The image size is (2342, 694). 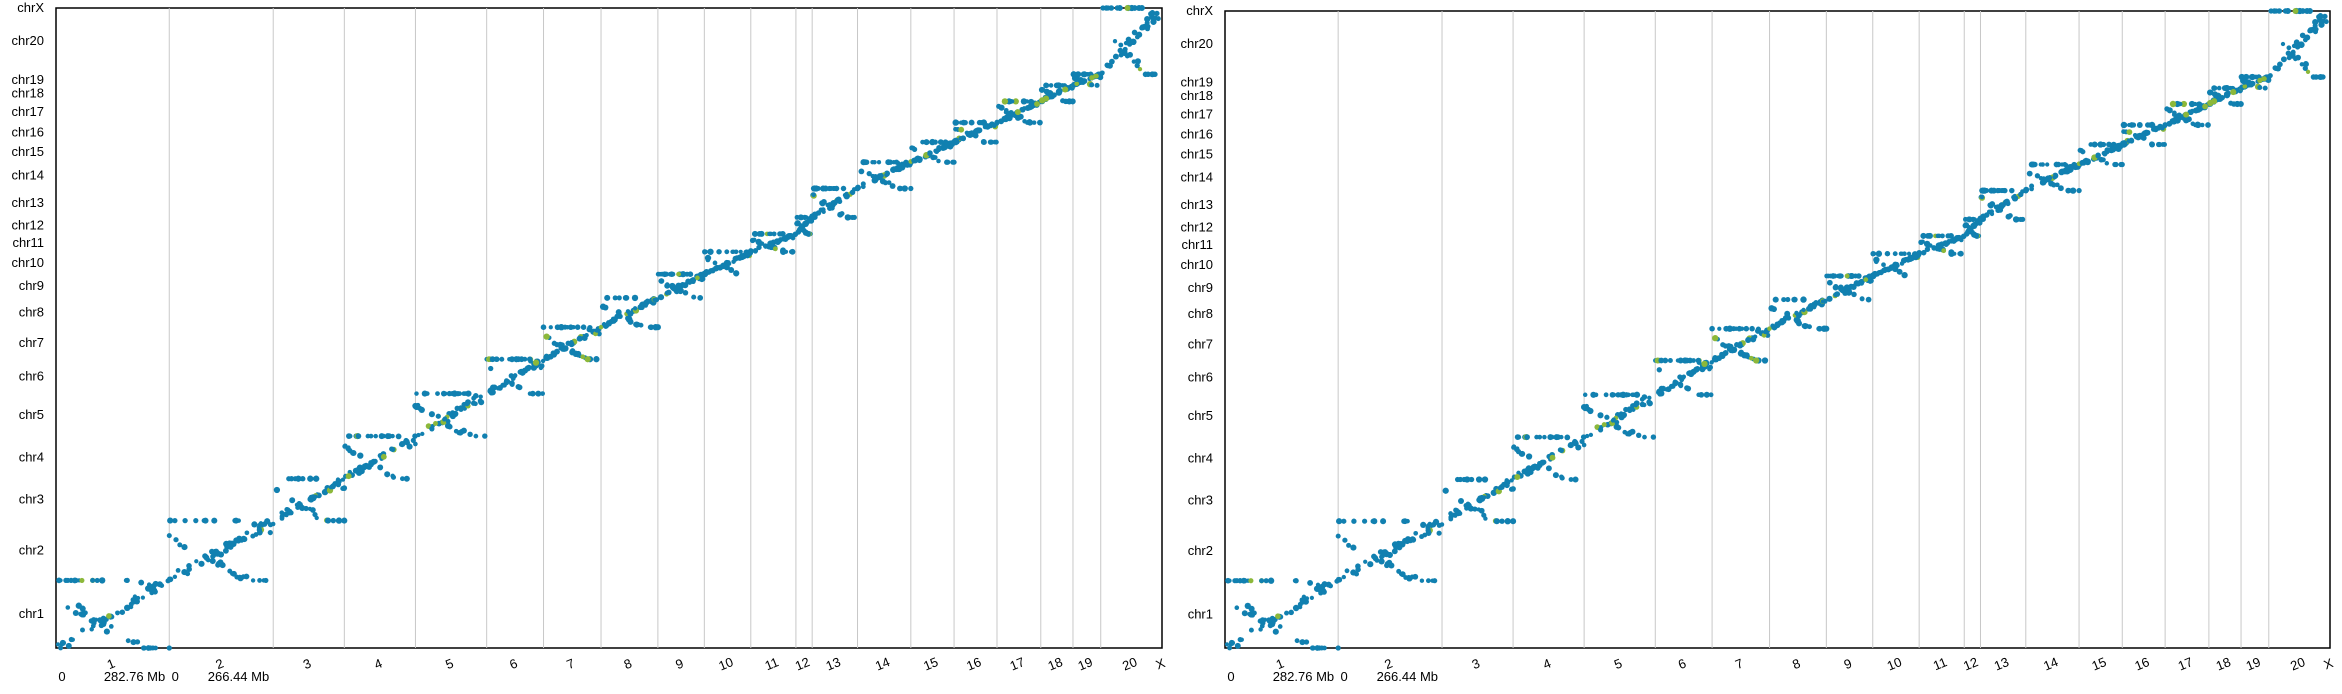 I want to click on y-tick-label: chr4, so click(x=31, y=456).